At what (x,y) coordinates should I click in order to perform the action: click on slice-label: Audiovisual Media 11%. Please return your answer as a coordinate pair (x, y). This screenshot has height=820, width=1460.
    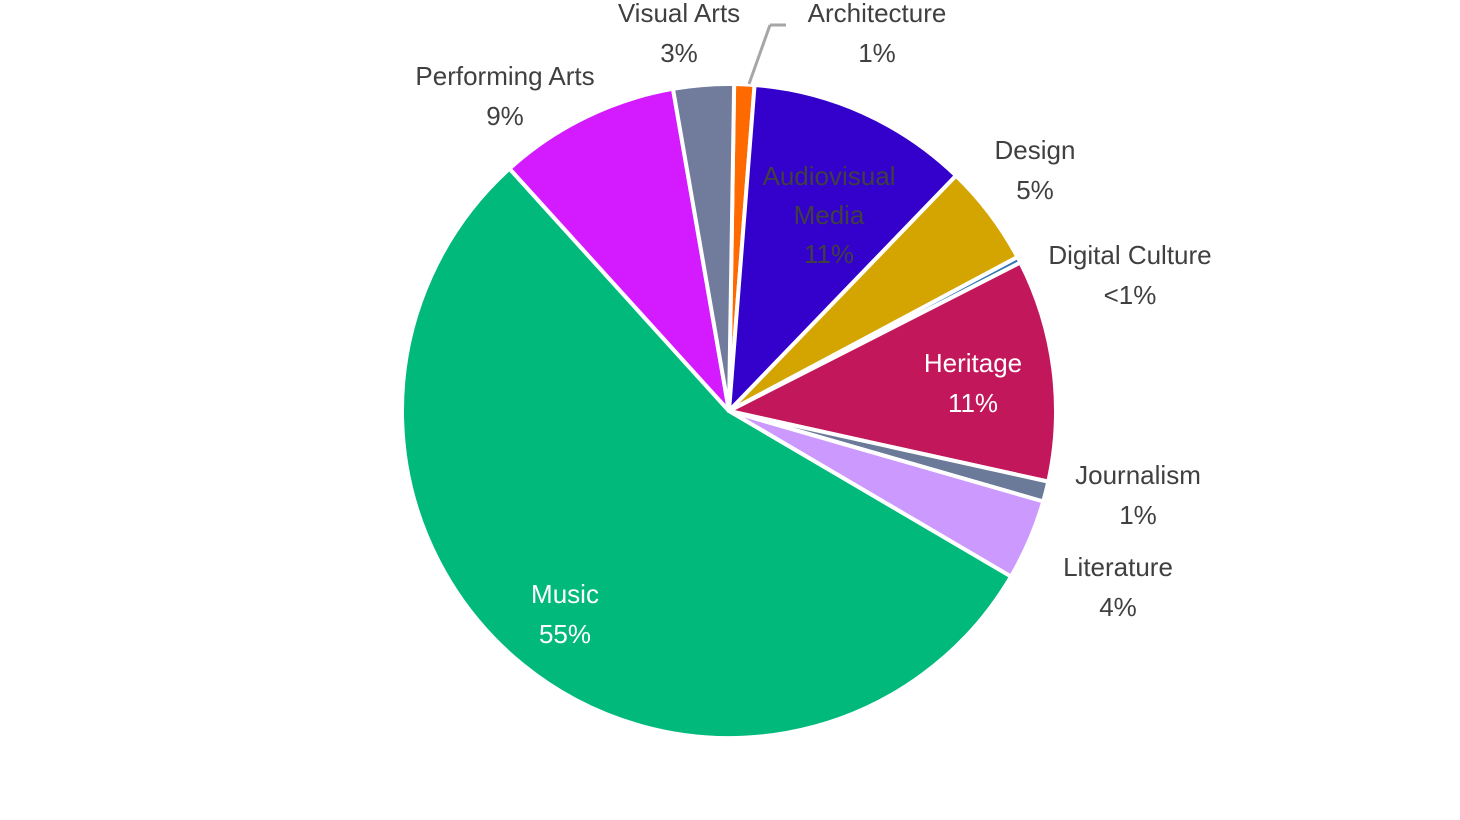
    Looking at the image, I should click on (829, 215).